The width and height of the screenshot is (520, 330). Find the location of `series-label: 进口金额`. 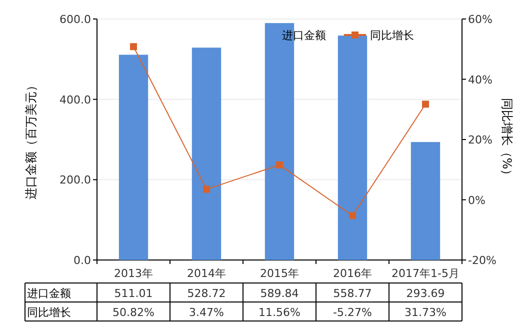

series-label: 进口金额 is located at coordinates (304, 35).